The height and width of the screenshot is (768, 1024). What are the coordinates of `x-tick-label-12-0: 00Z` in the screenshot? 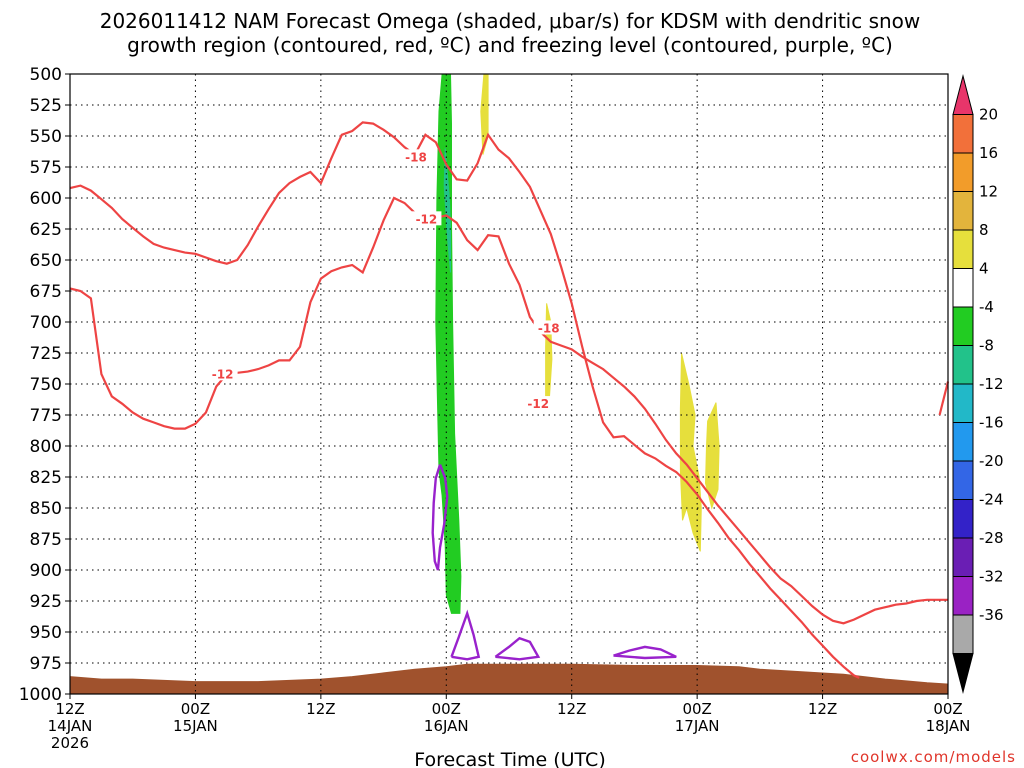 It's located at (195, 709).